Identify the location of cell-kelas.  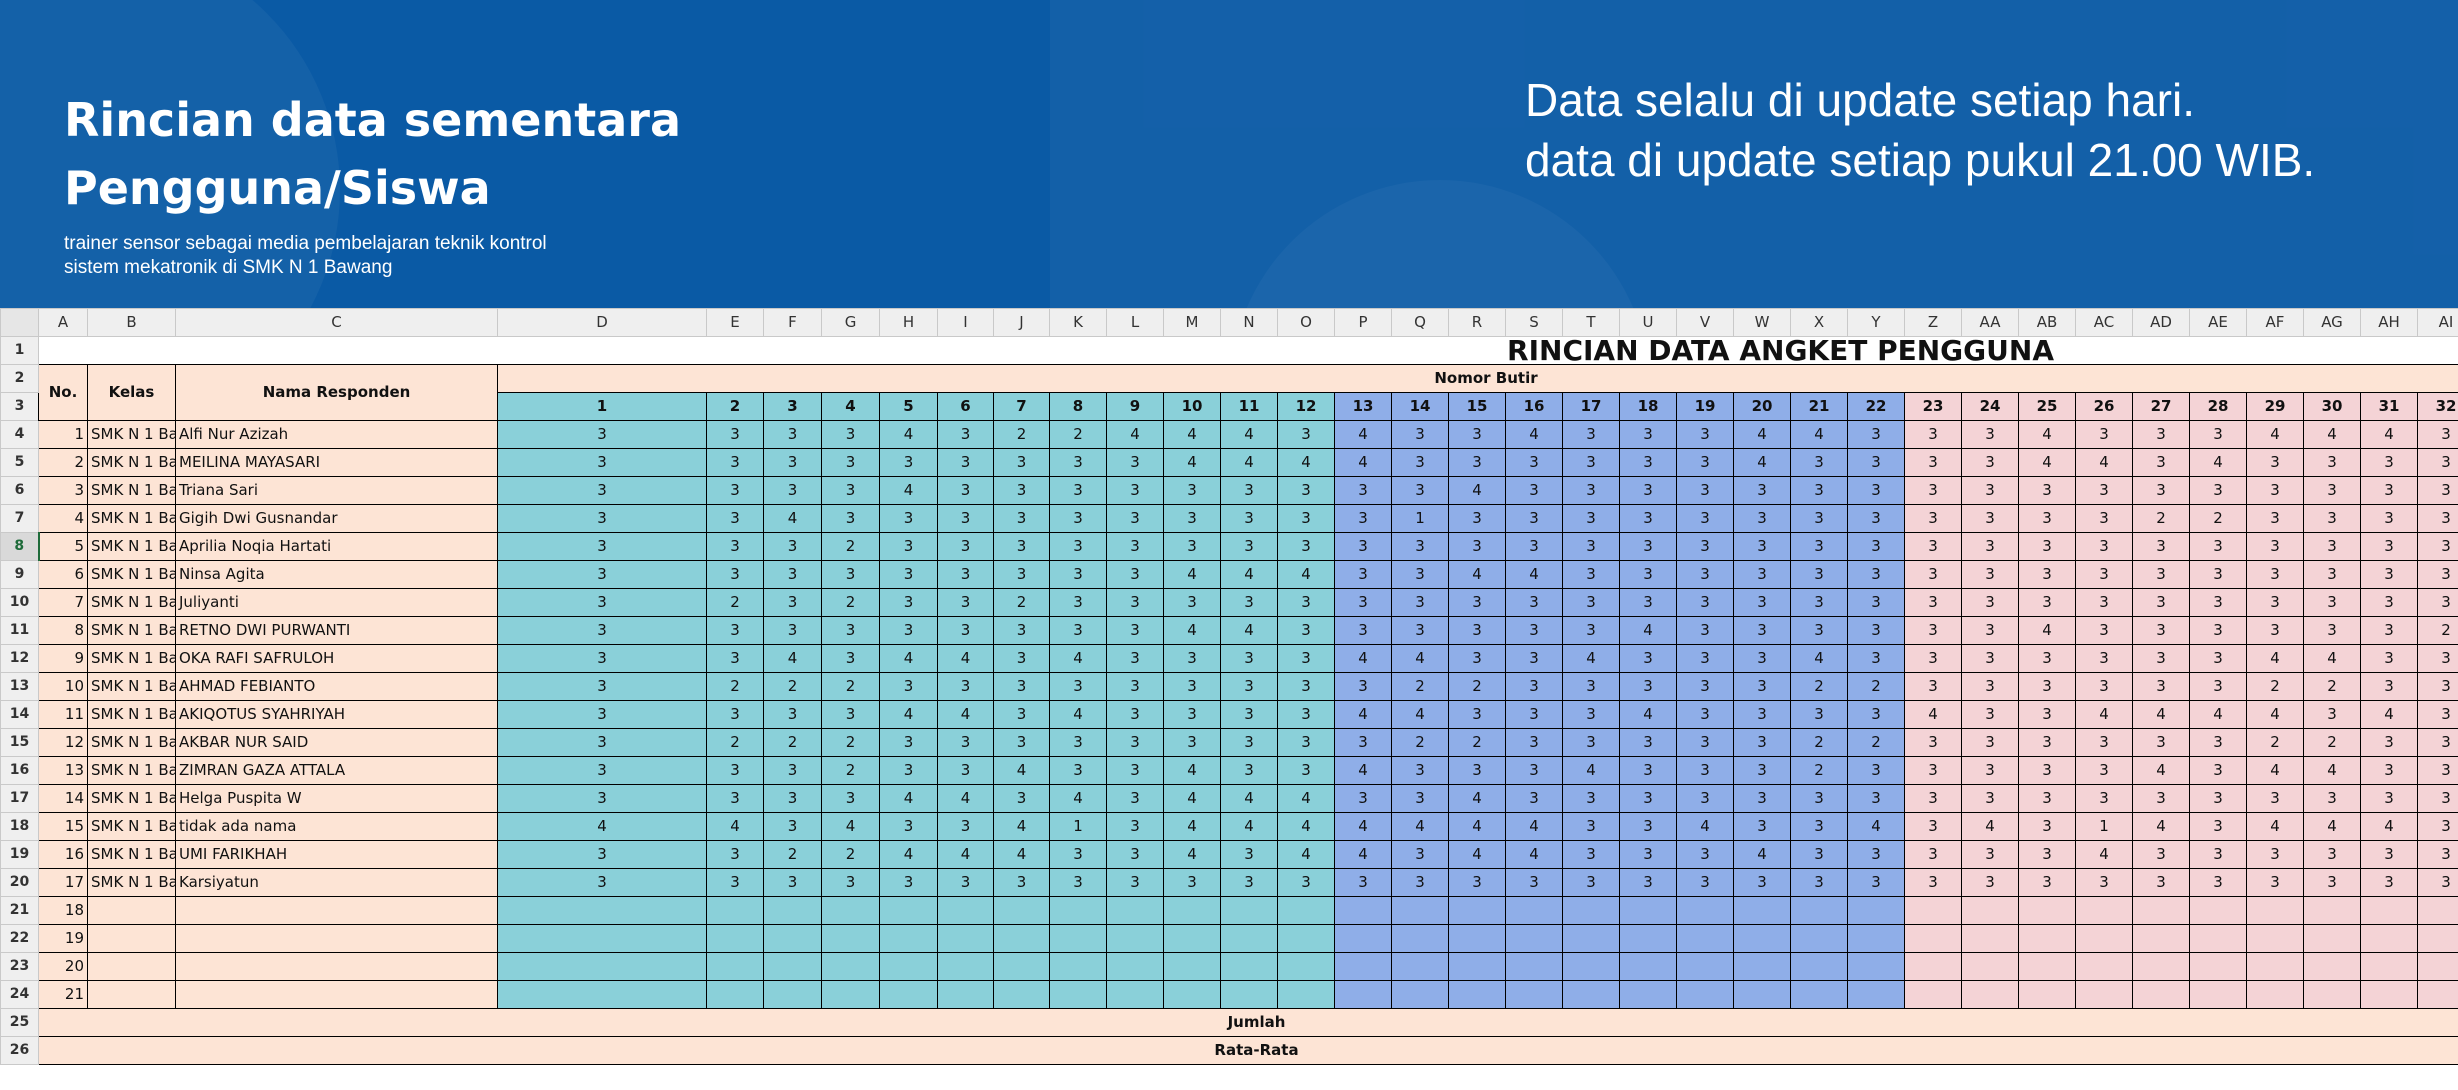
(131, 938).